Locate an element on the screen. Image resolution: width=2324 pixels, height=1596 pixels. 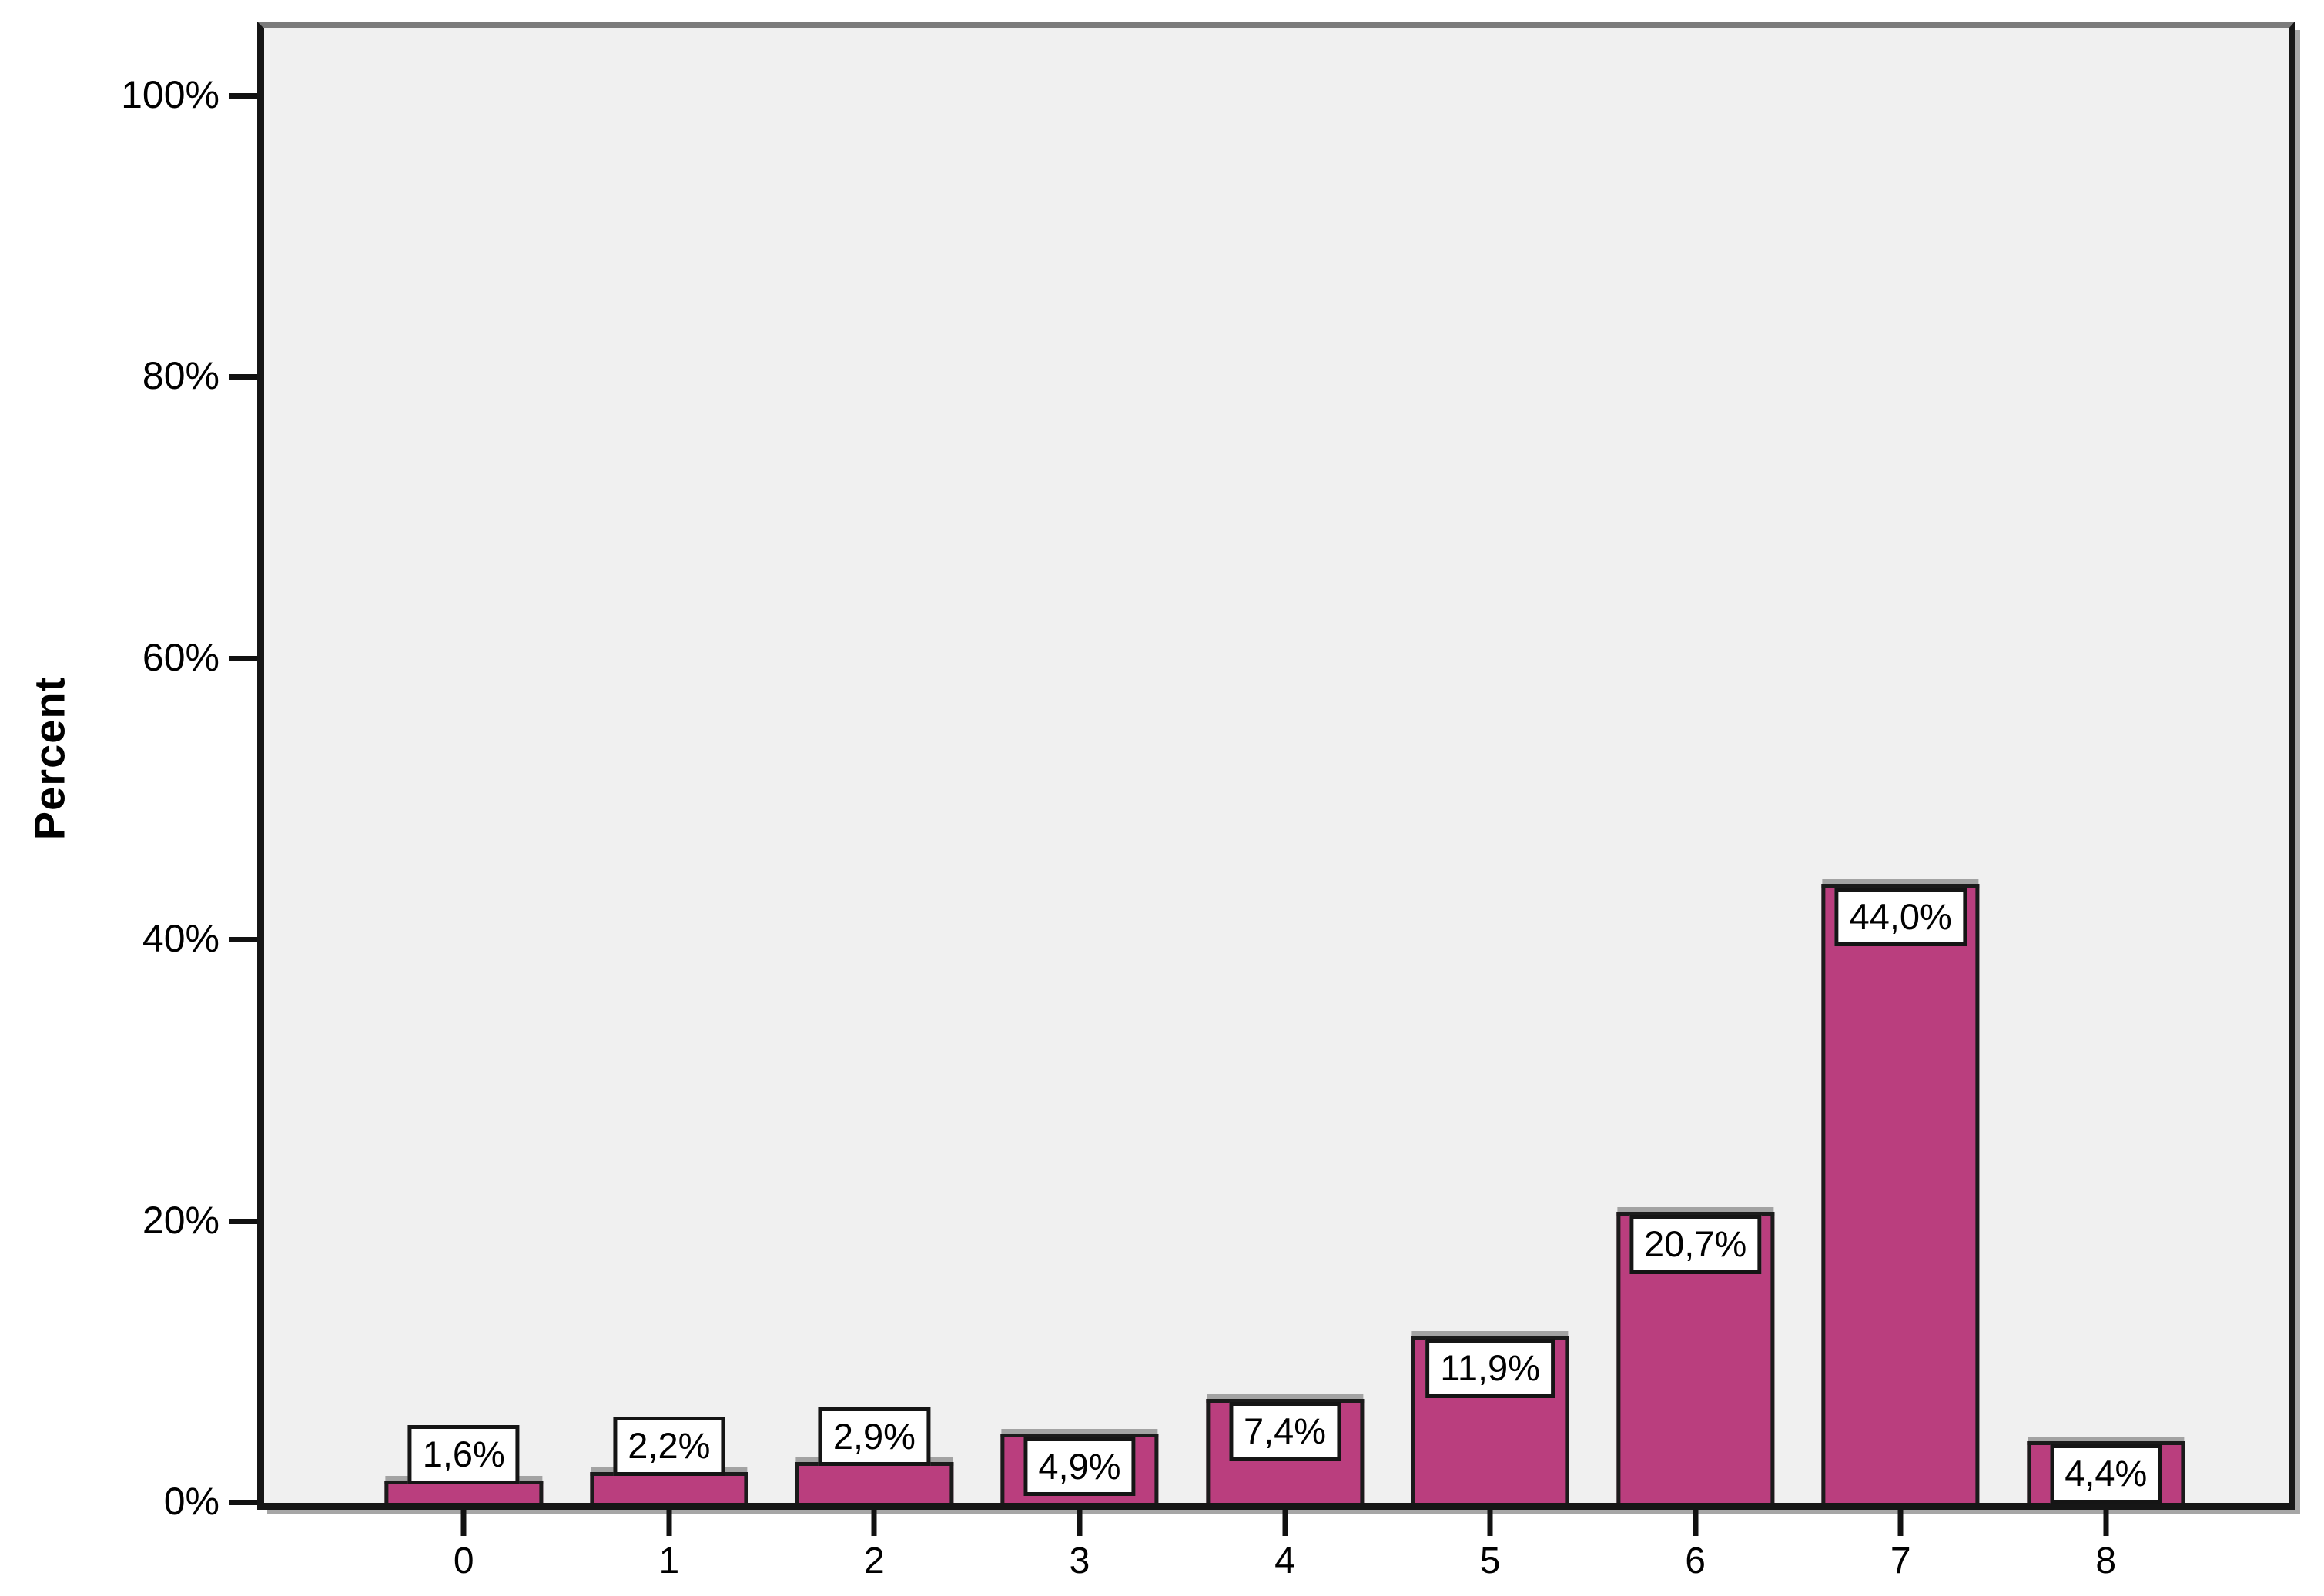
y-axis-tick-label: 80% is located at coordinates (180, 376).